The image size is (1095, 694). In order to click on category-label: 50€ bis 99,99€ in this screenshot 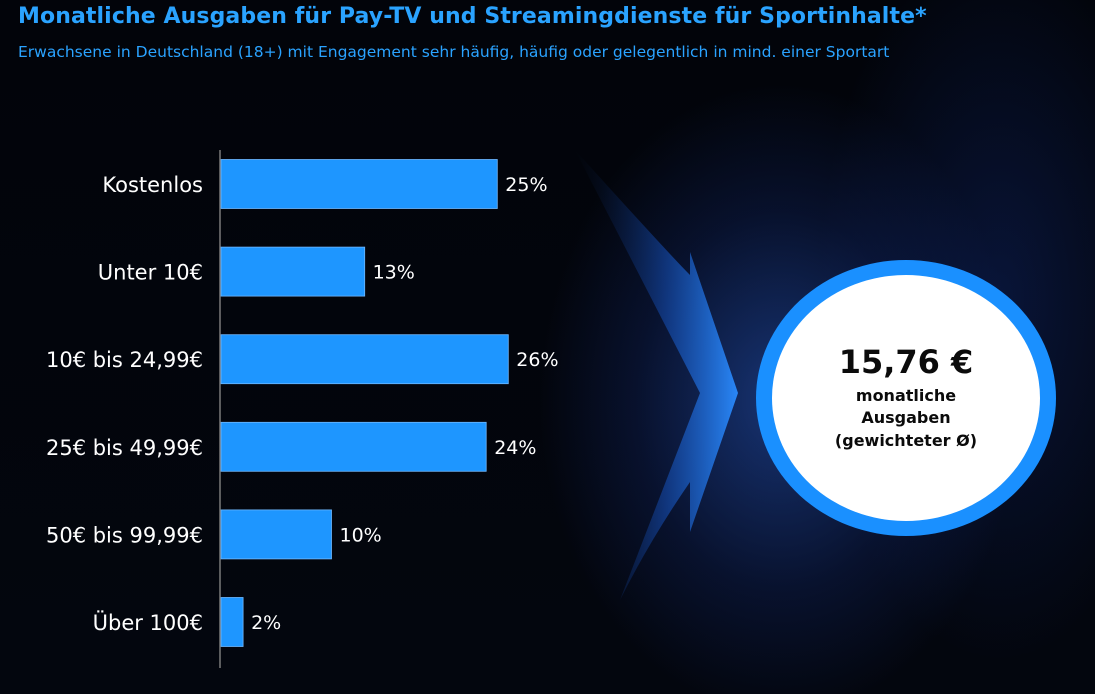, I will do `click(124, 535)`.